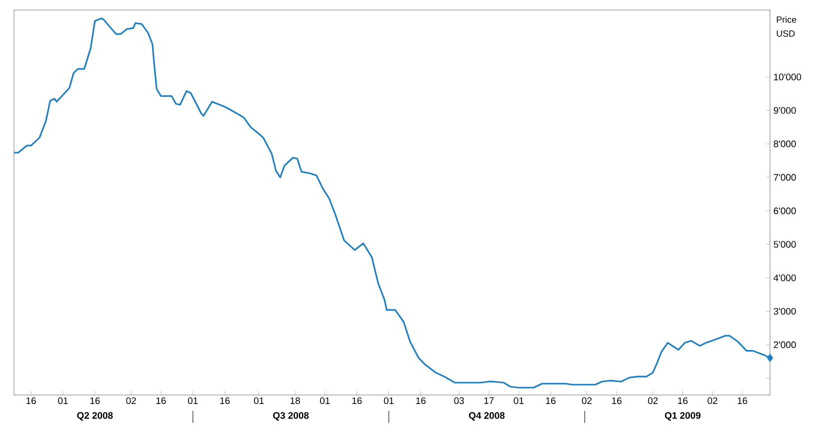 The height and width of the screenshot is (436, 819). I want to click on y-tick-label: 9'000, so click(785, 110).